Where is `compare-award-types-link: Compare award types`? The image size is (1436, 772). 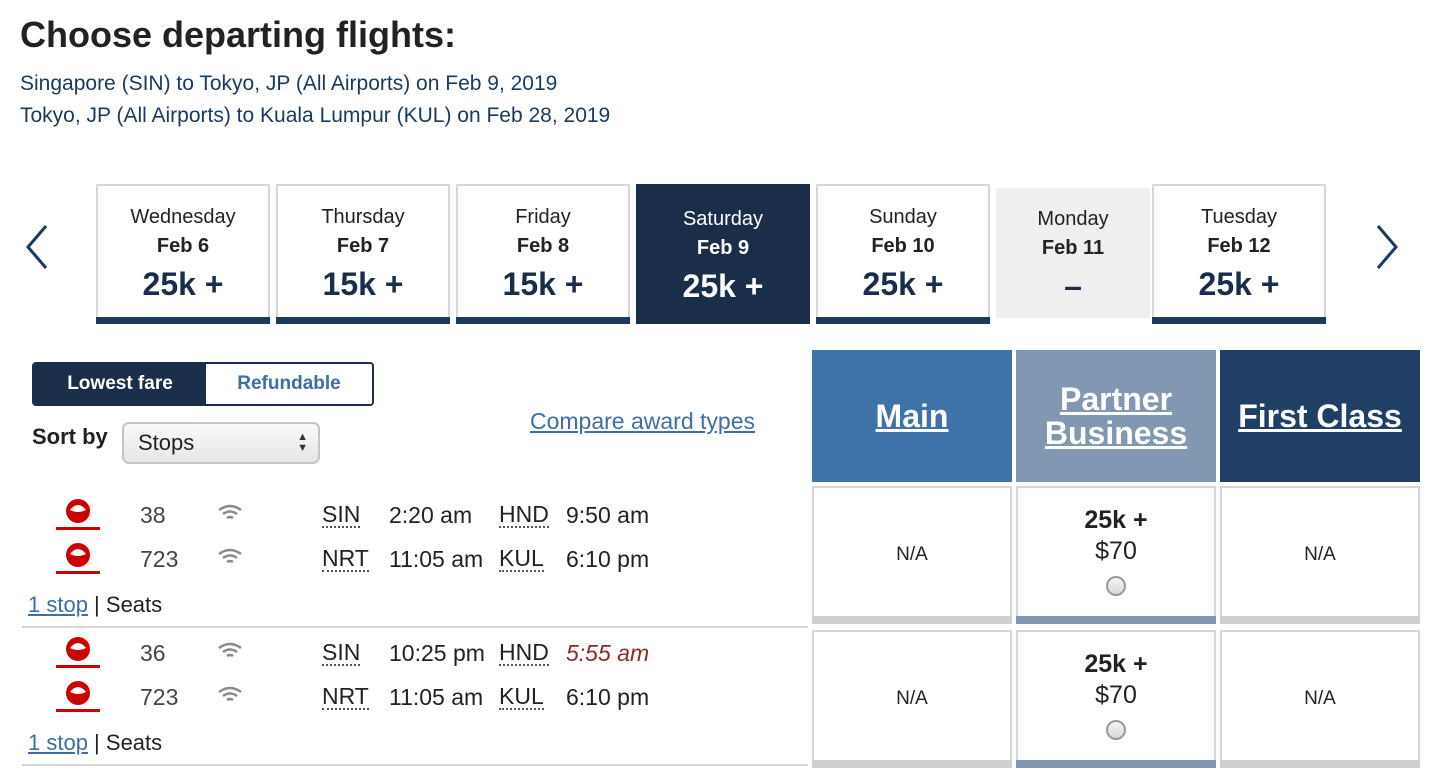 compare-award-types-link: Compare award types is located at coordinates (642, 421).